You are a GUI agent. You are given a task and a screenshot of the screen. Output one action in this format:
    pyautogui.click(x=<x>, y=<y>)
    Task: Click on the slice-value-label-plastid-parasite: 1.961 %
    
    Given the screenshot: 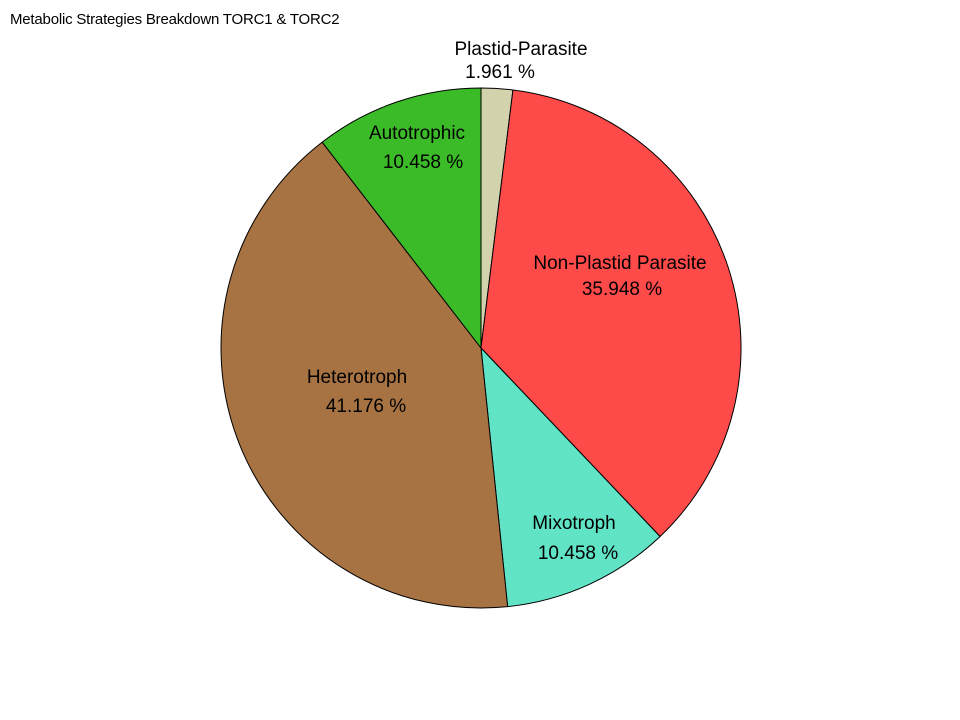 What is the action you would take?
    pyautogui.click(x=500, y=72)
    